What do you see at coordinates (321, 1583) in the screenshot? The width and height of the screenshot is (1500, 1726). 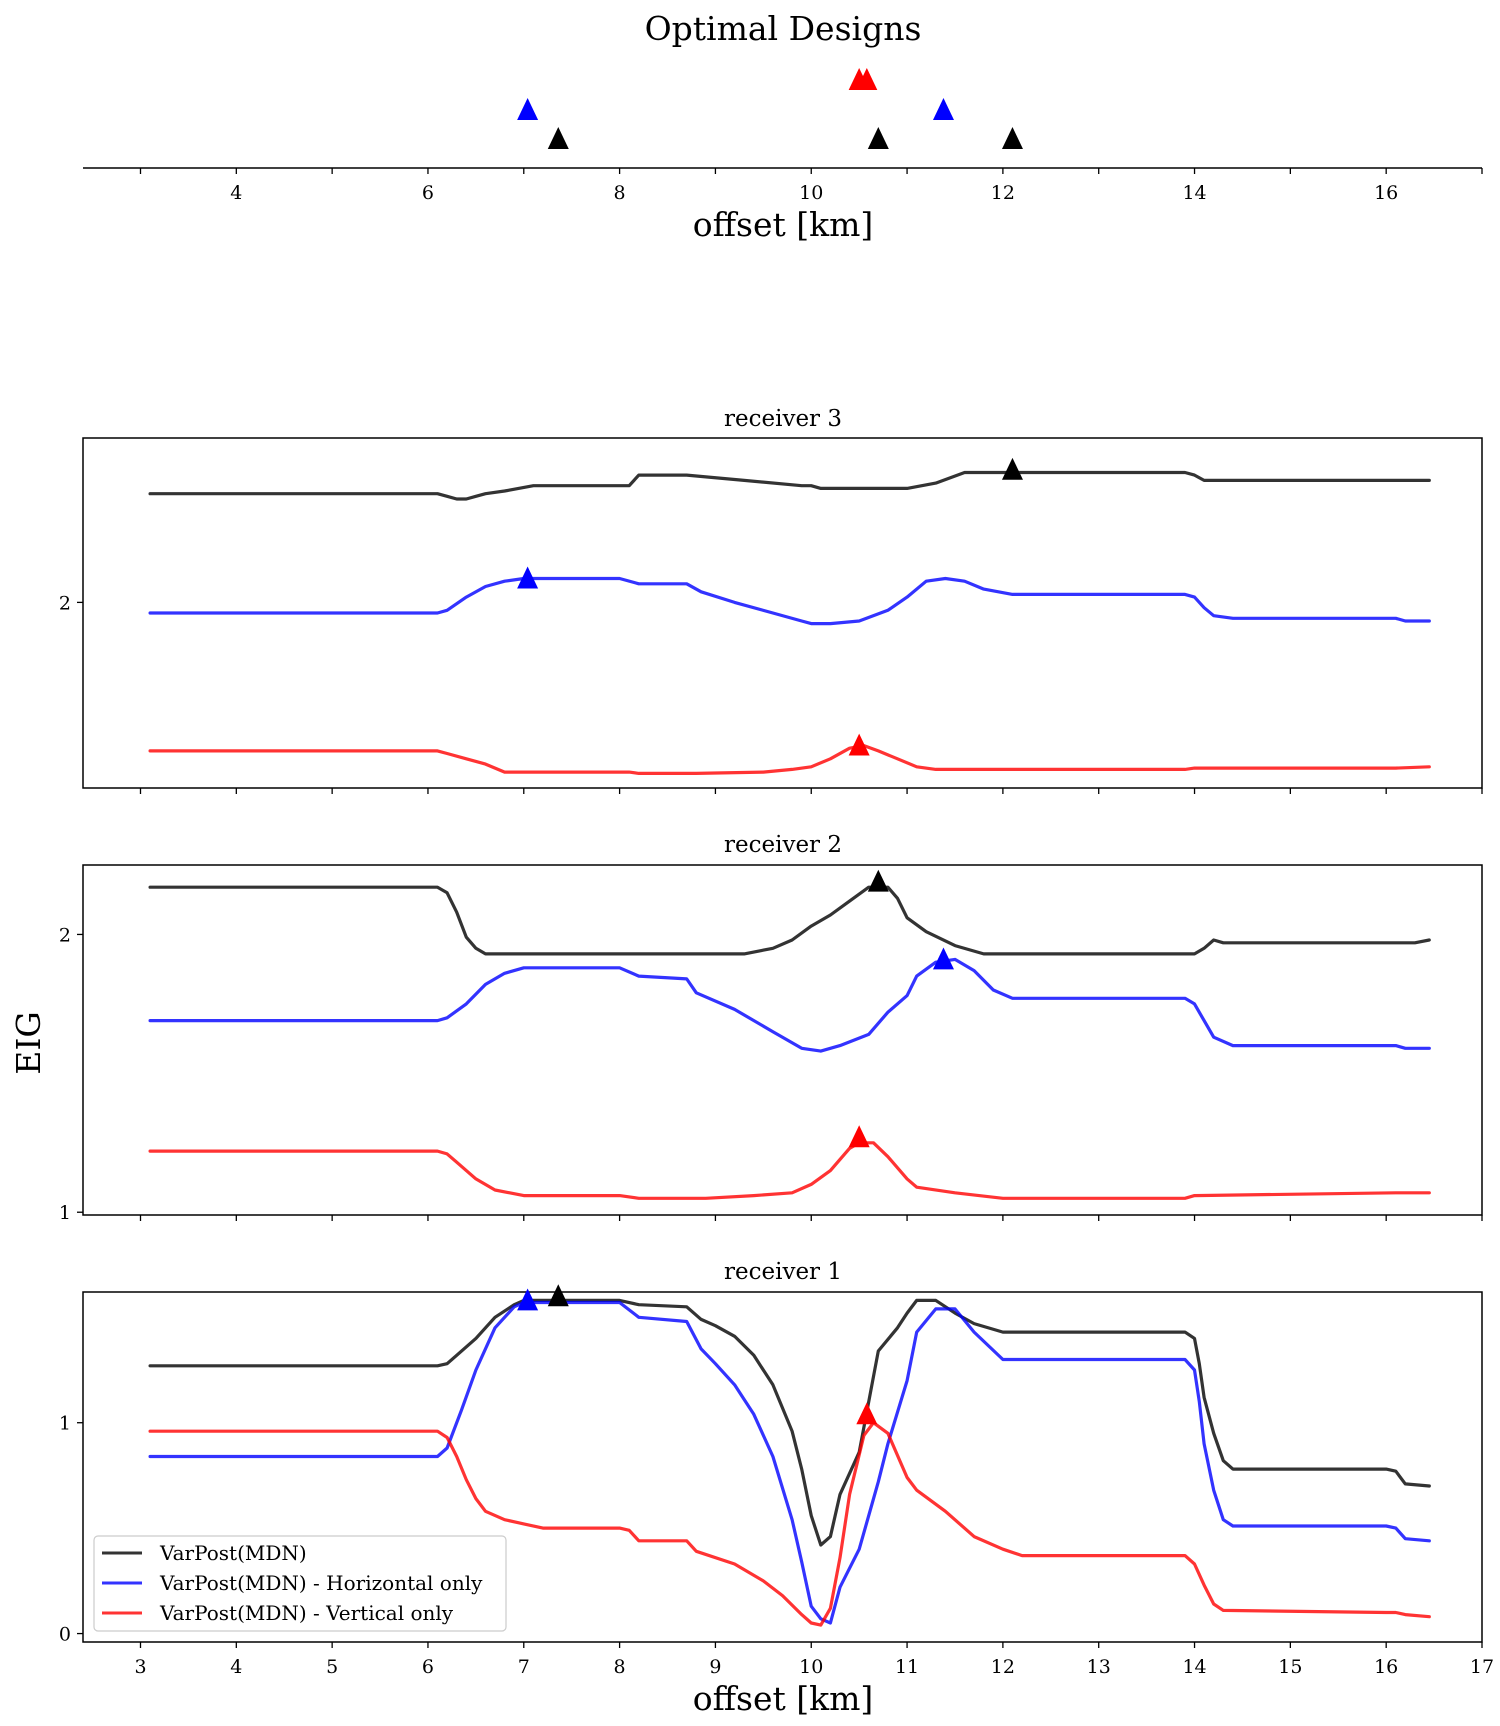 I see `legend-label-horizontal: VarPost(MDN) - Horizontal only` at bounding box center [321, 1583].